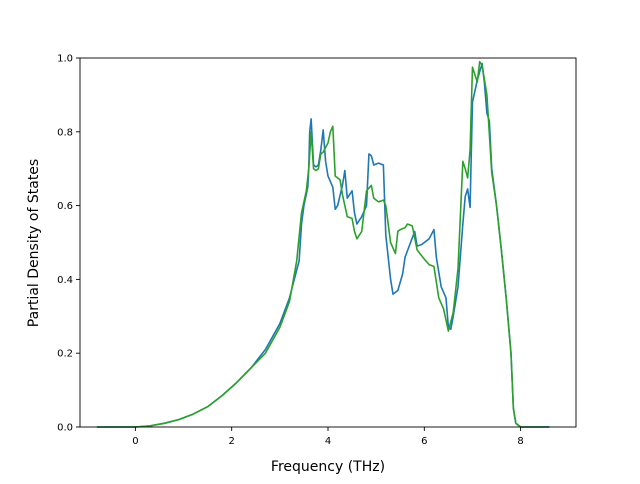 This screenshot has width=640, height=484. Describe the element at coordinates (232, 441) in the screenshot. I see `x-tick-label: 2` at that location.